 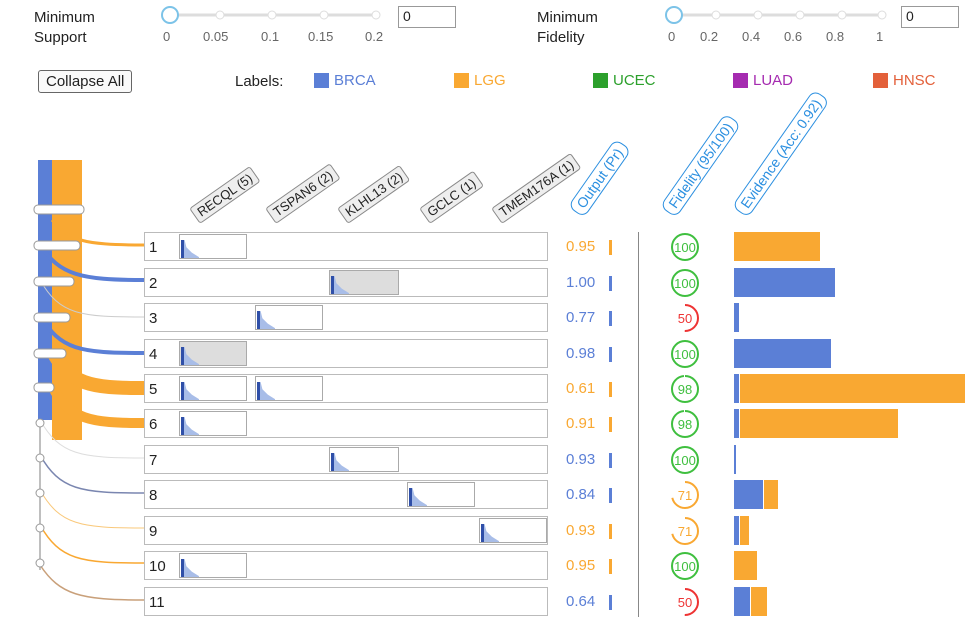 I want to click on row-number: 1, so click(x=153, y=247).